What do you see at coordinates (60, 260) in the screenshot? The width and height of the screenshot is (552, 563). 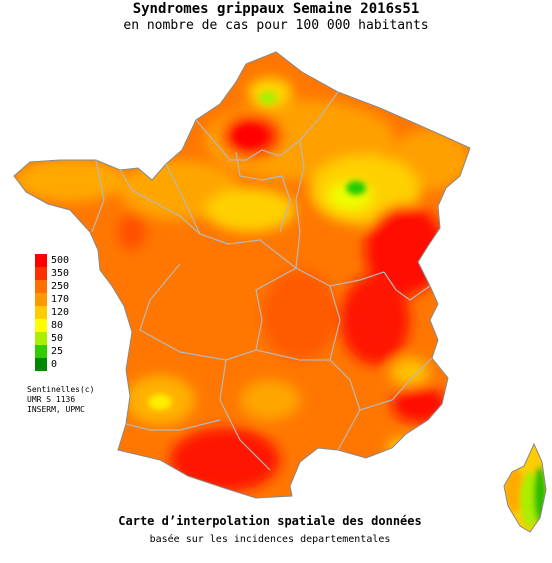 I see `legend-label: 500` at bounding box center [60, 260].